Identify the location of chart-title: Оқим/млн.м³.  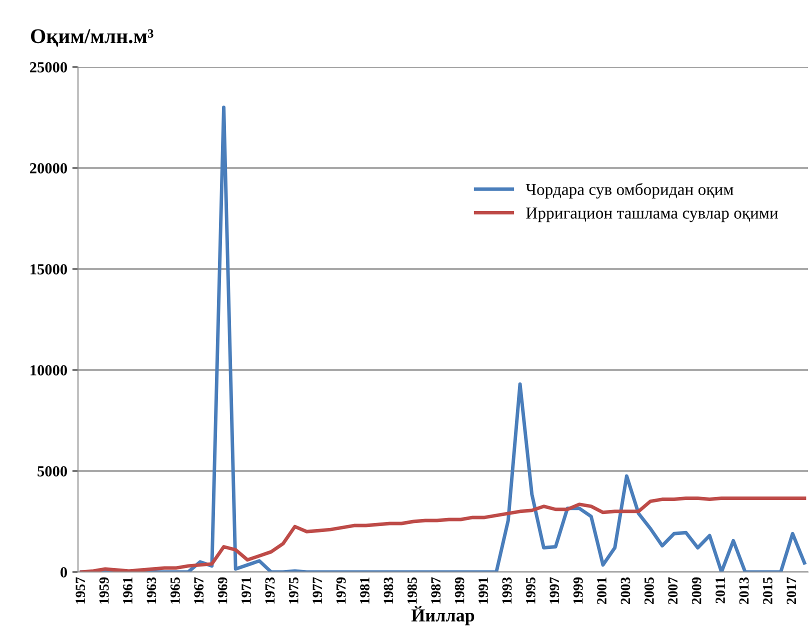
(92, 38).